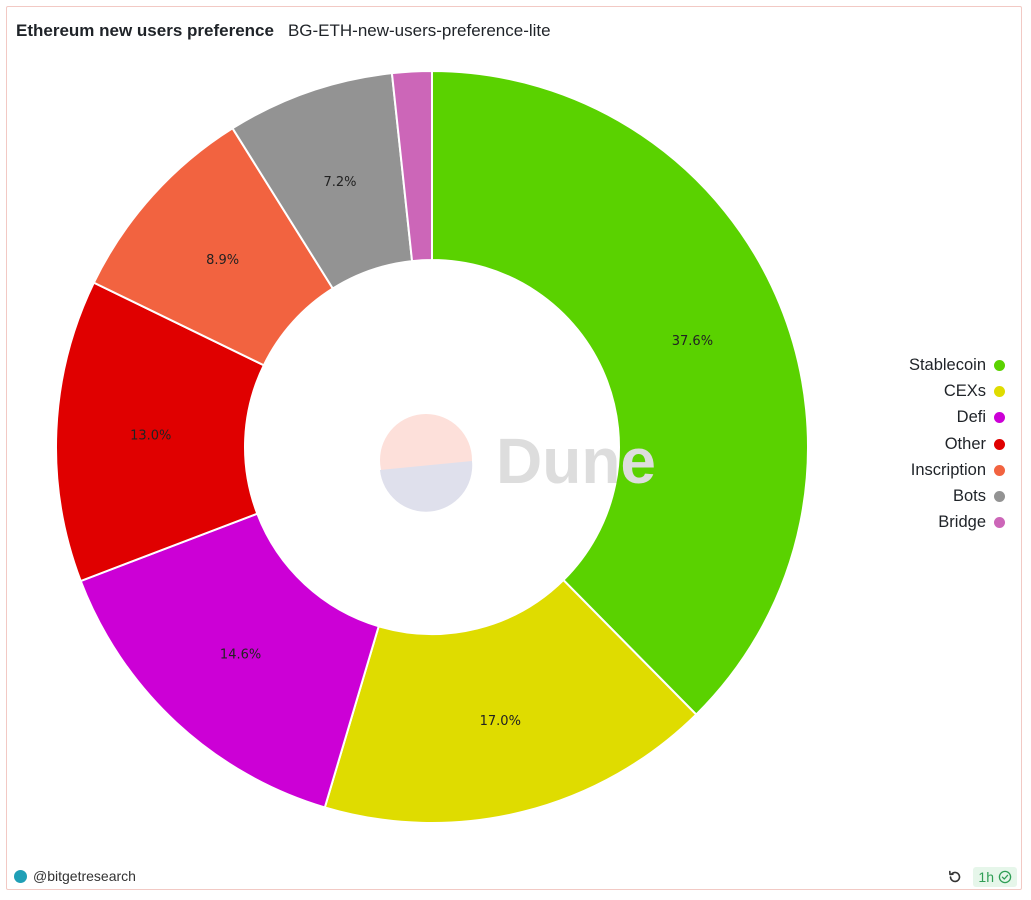 Image resolution: width=1031 pixels, height=900 pixels. I want to click on slice-defi, so click(229, 660).